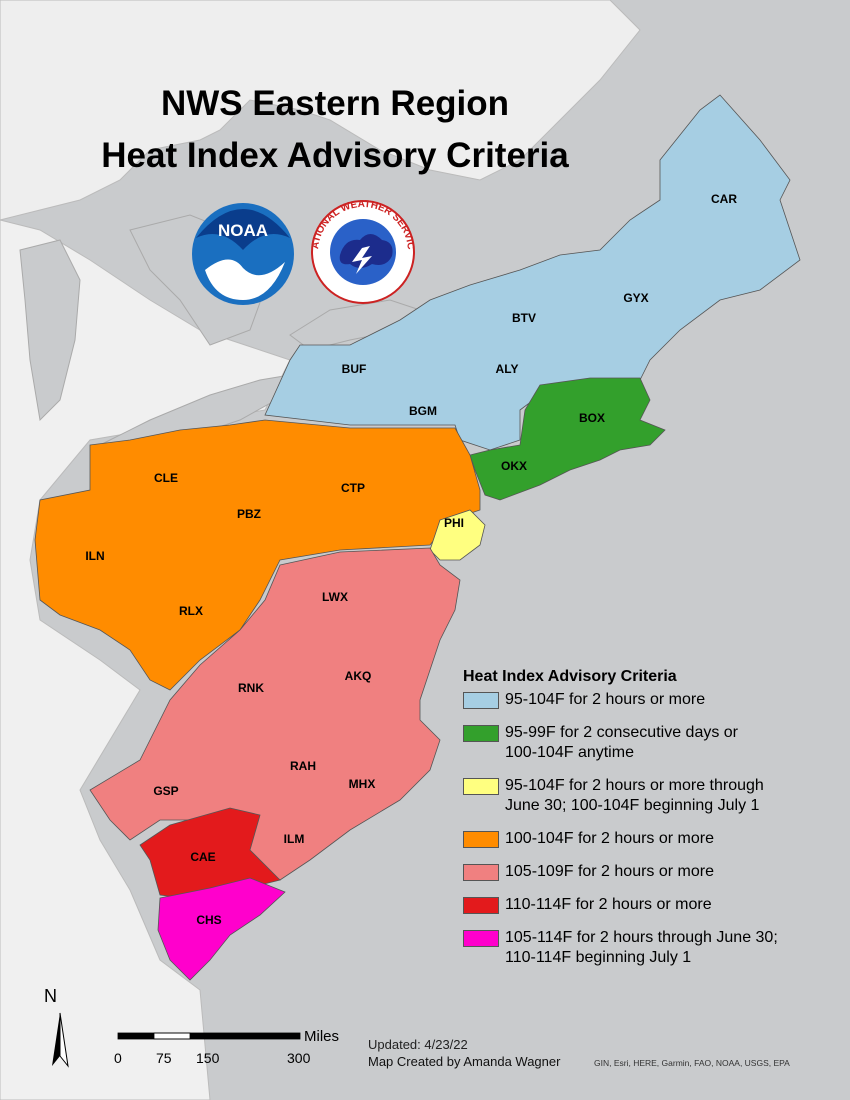 Image resolution: width=850 pixels, height=1100 pixels. What do you see at coordinates (335, 597) in the screenshot?
I see `office-label-lwx: LWX` at bounding box center [335, 597].